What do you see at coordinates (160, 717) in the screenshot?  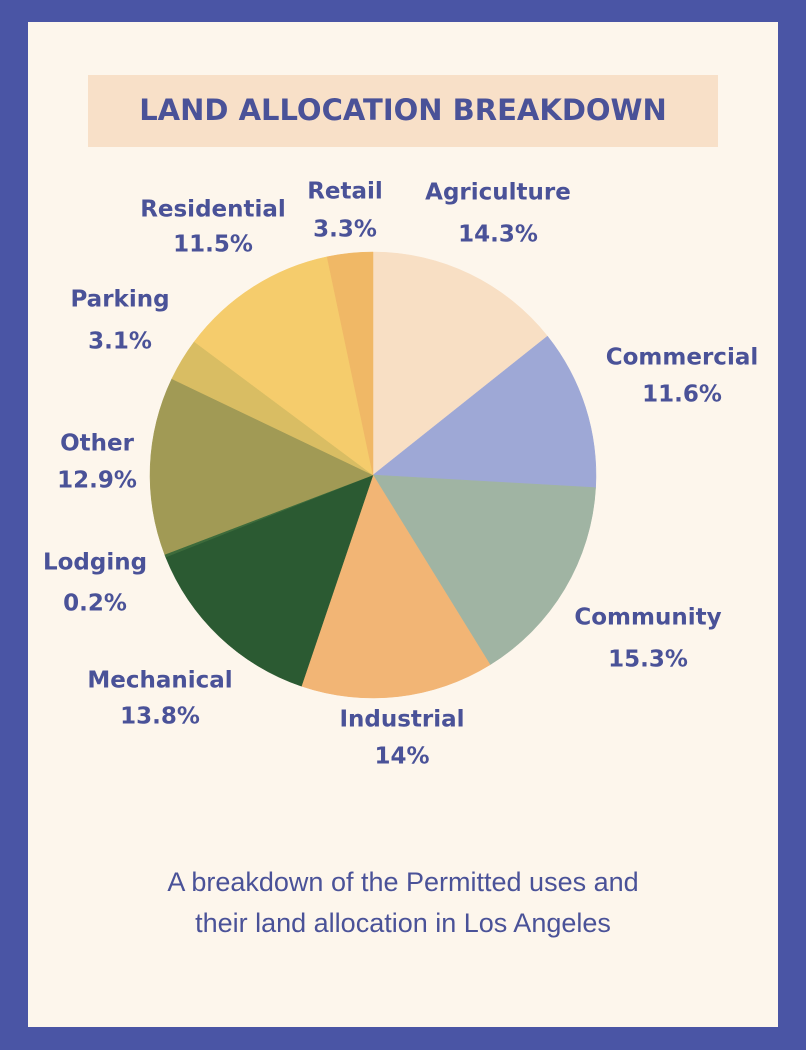 I see `value-label: 13.8%` at bounding box center [160, 717].